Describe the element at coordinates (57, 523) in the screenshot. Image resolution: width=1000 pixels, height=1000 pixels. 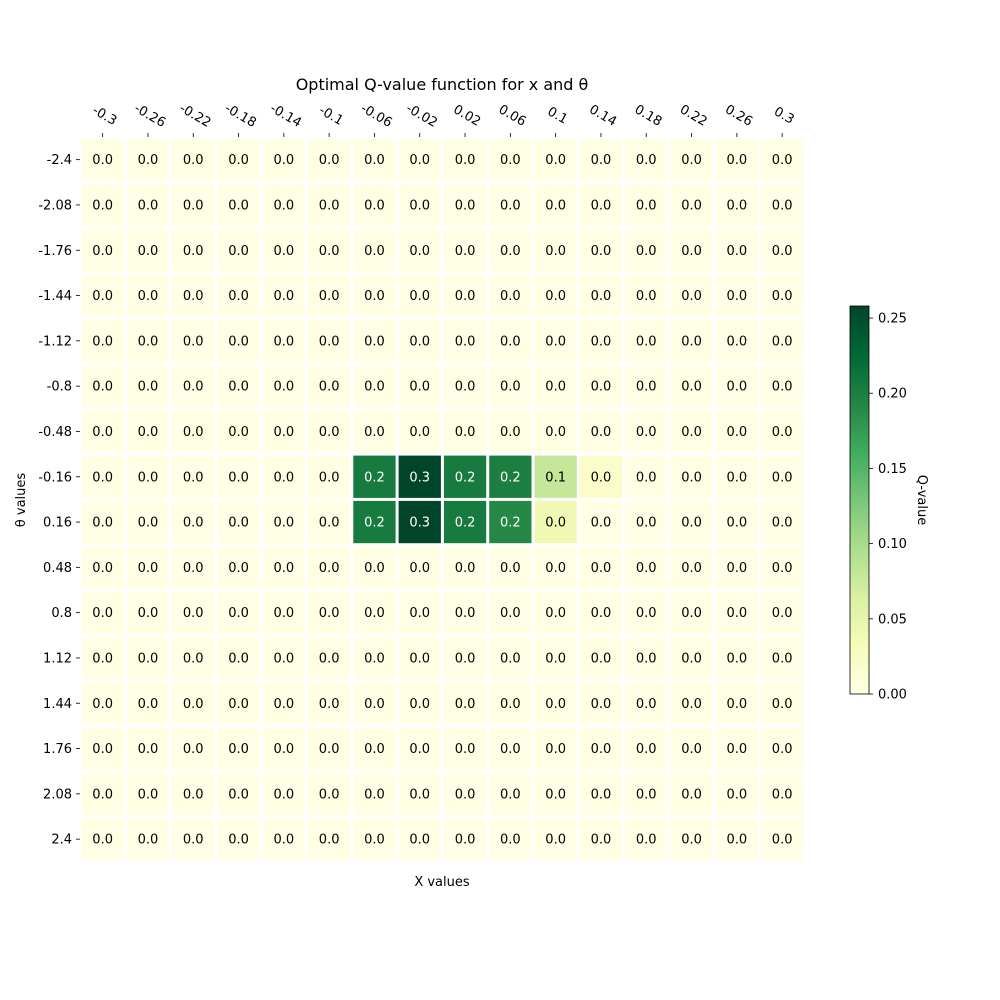
I see `y-tick-label: 0.16` at that location.